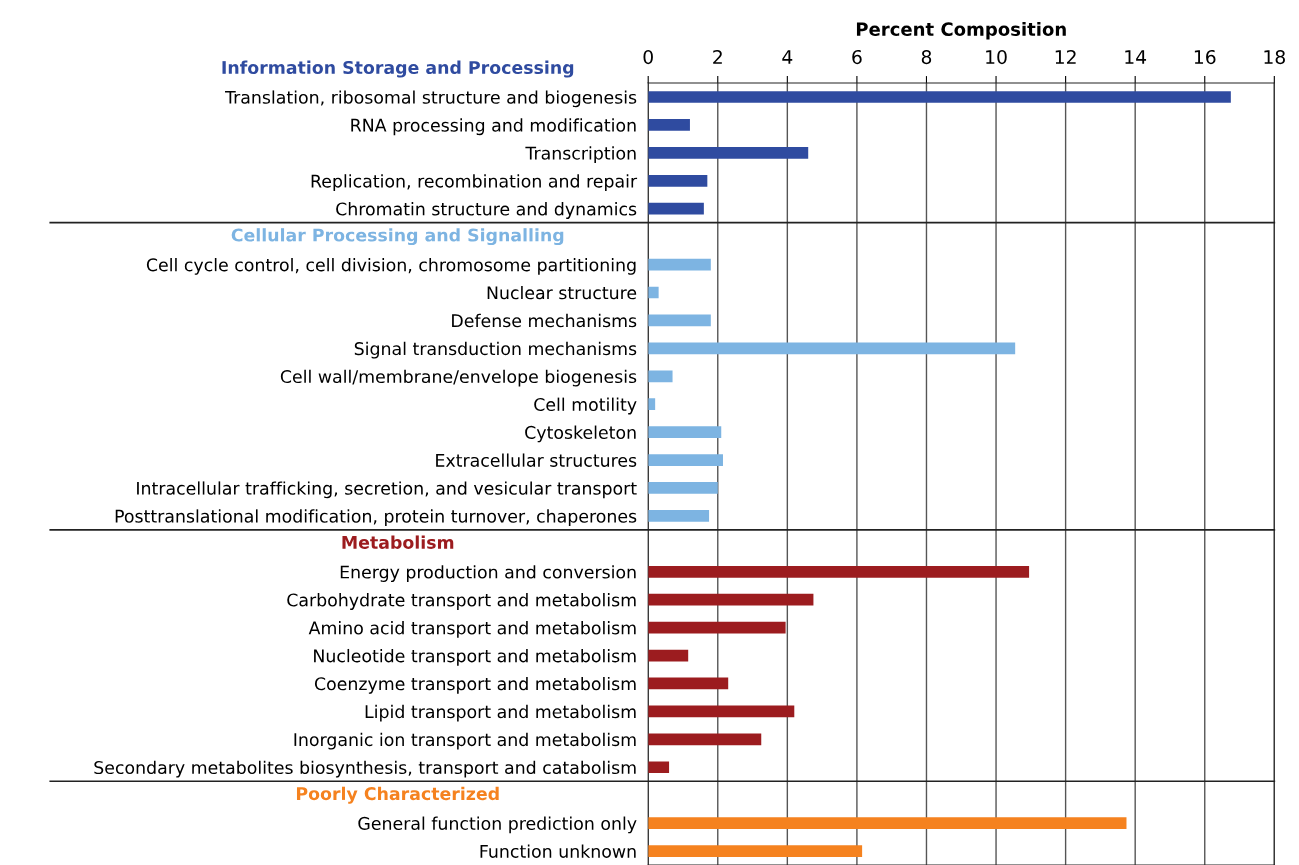 The image size is (1299, 865). I want to click on y-tick-label: Function unknown, so click(558, 851).